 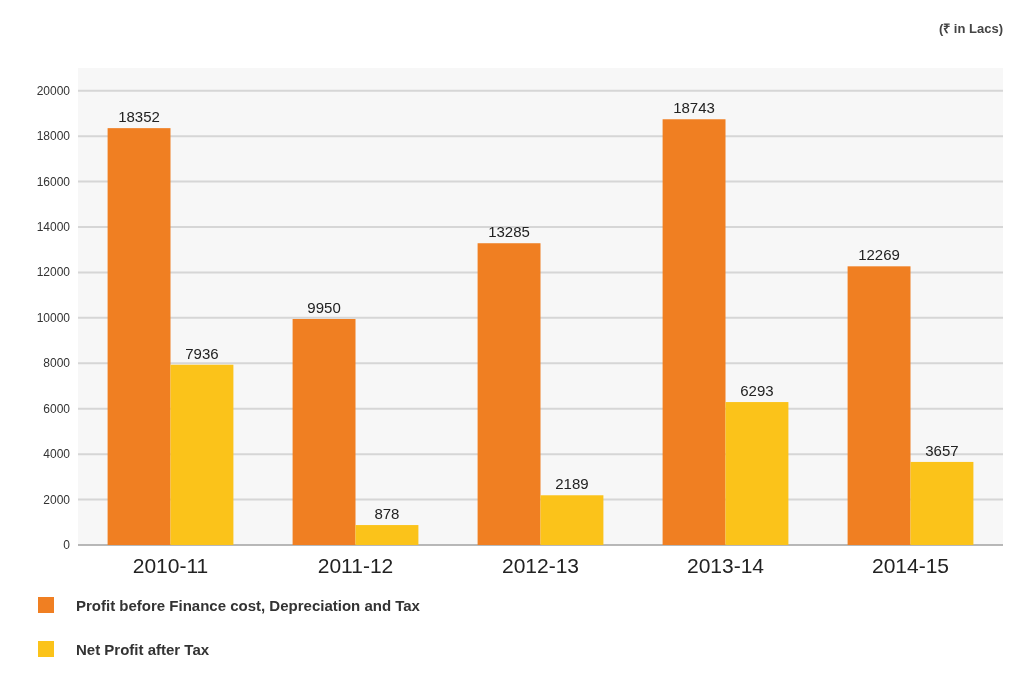 What do you see at coordinates (53, 90) in the screenshot?
I see `y-tick-label: 20000` at bounding box center [53, 90].